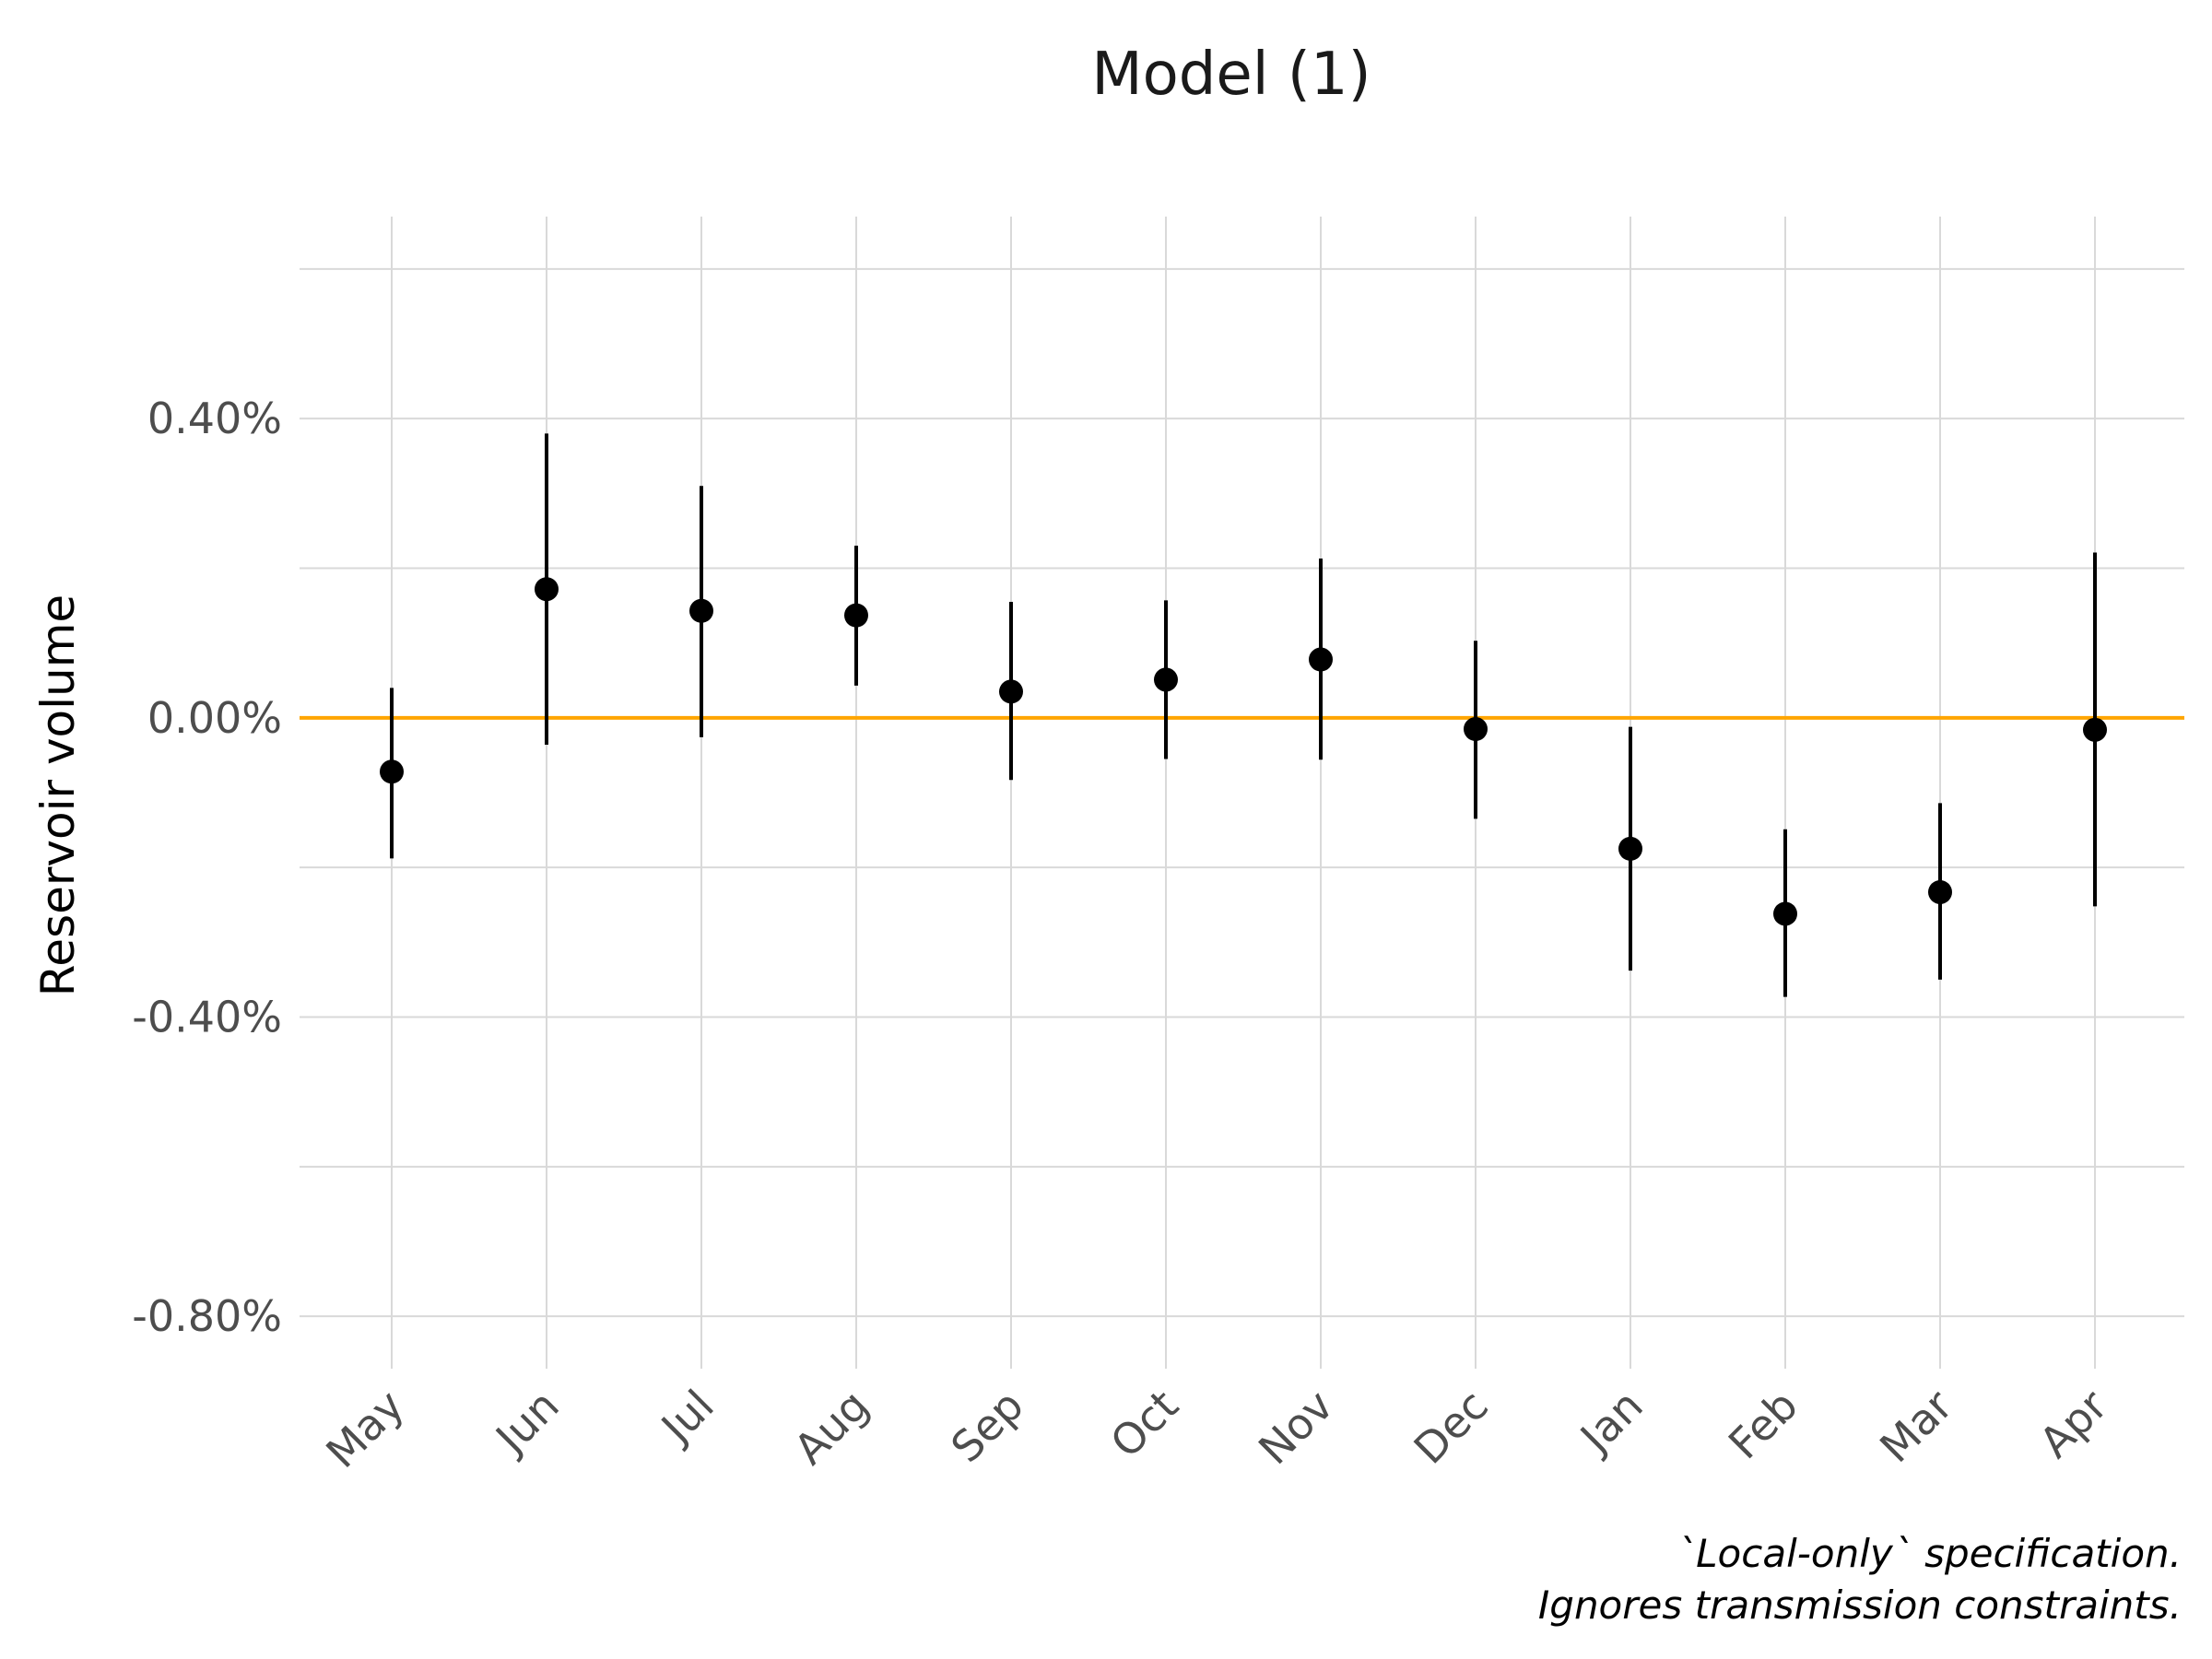 This screenshot has height=1659, width=2212. Describe the element at coordinates (1451, 1427) in the screenshot. I see `x-tick-label-dec: Dec` at that location.